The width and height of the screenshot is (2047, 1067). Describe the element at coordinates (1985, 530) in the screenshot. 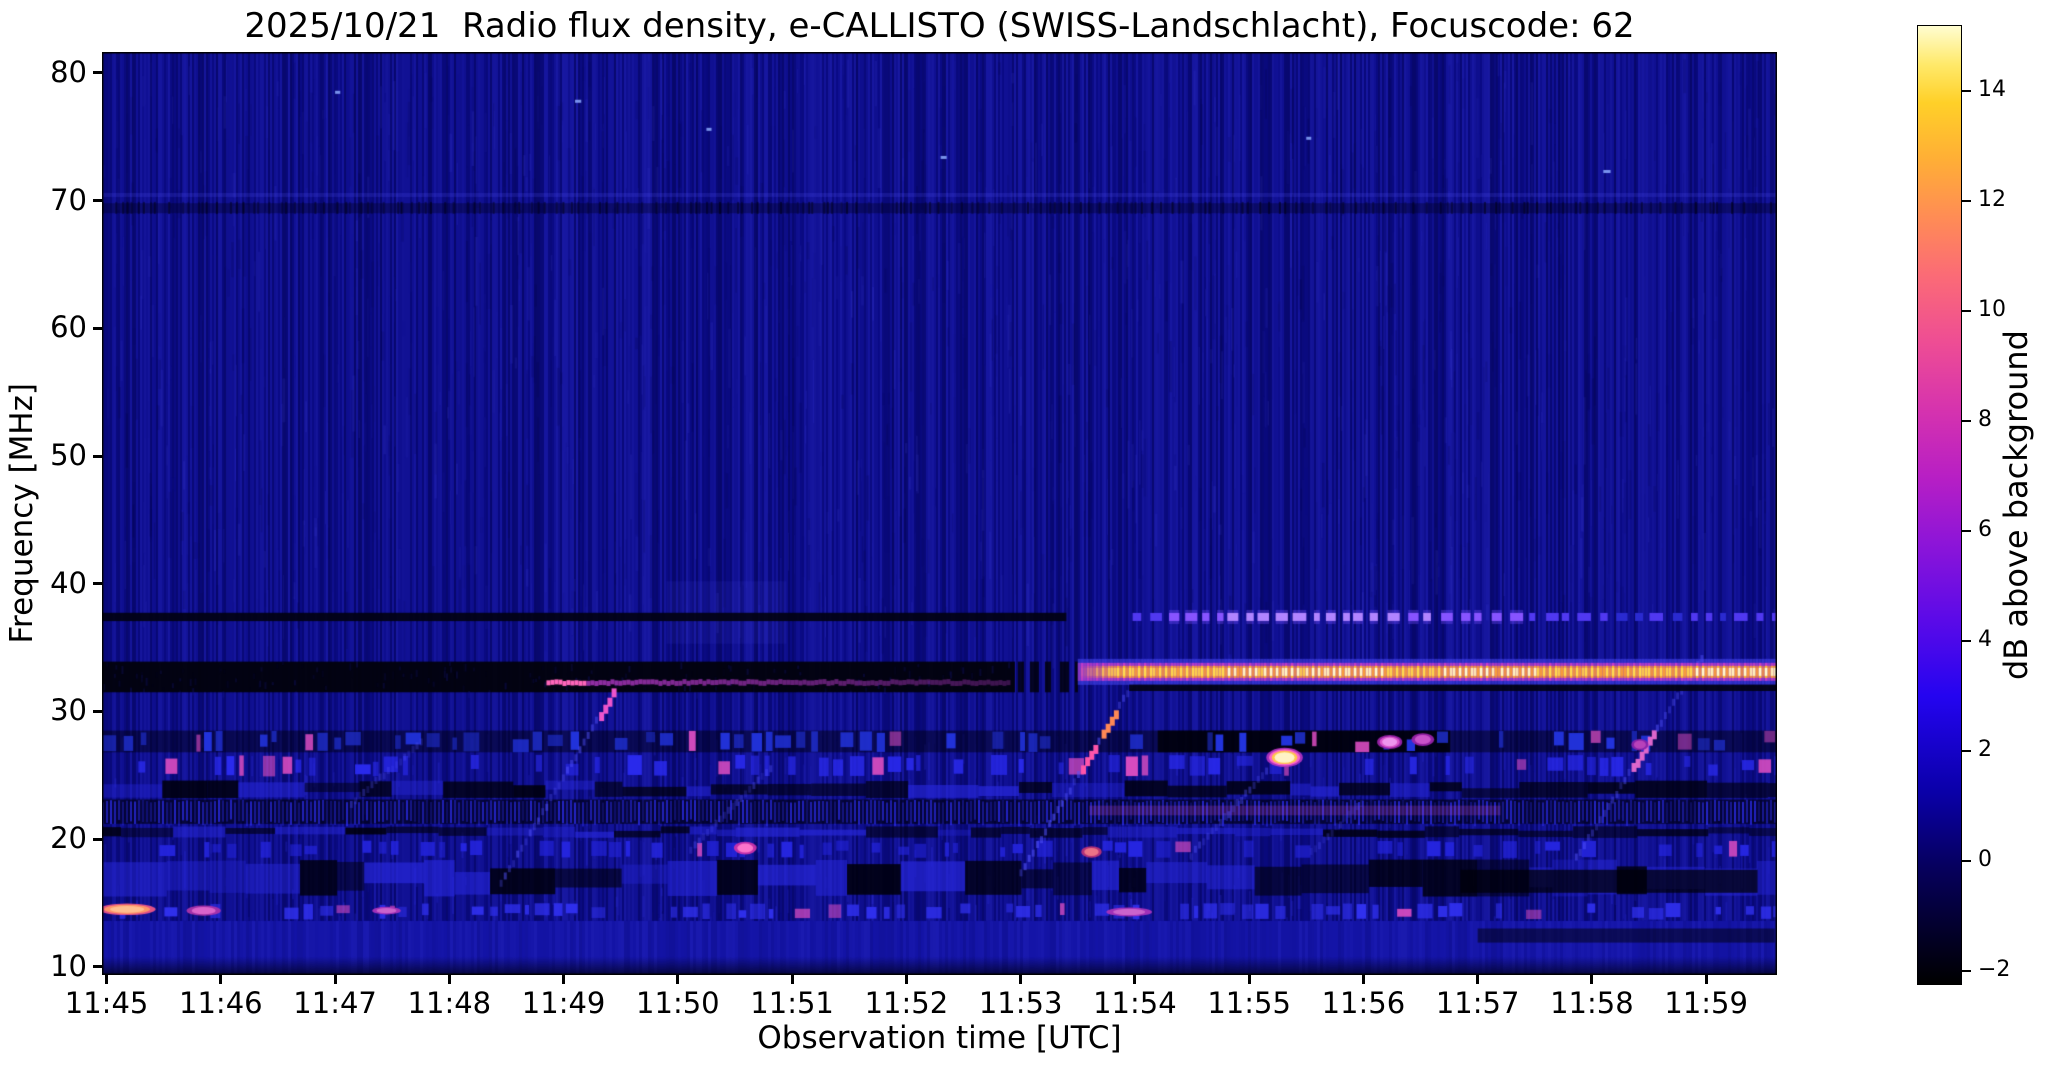

I see `colorbar-tick-label: 6` at that location.